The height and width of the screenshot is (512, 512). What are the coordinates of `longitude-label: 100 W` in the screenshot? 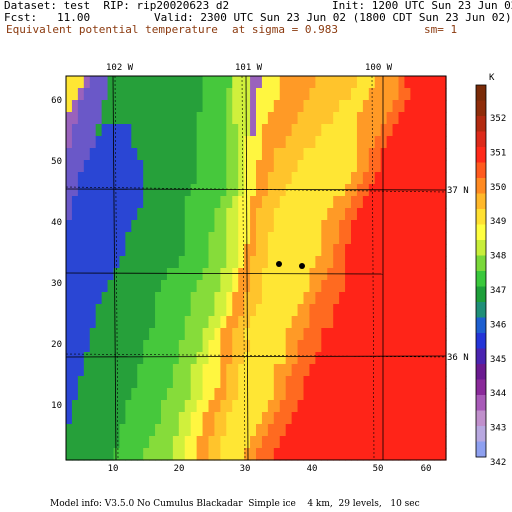 It's located at (379, 68).